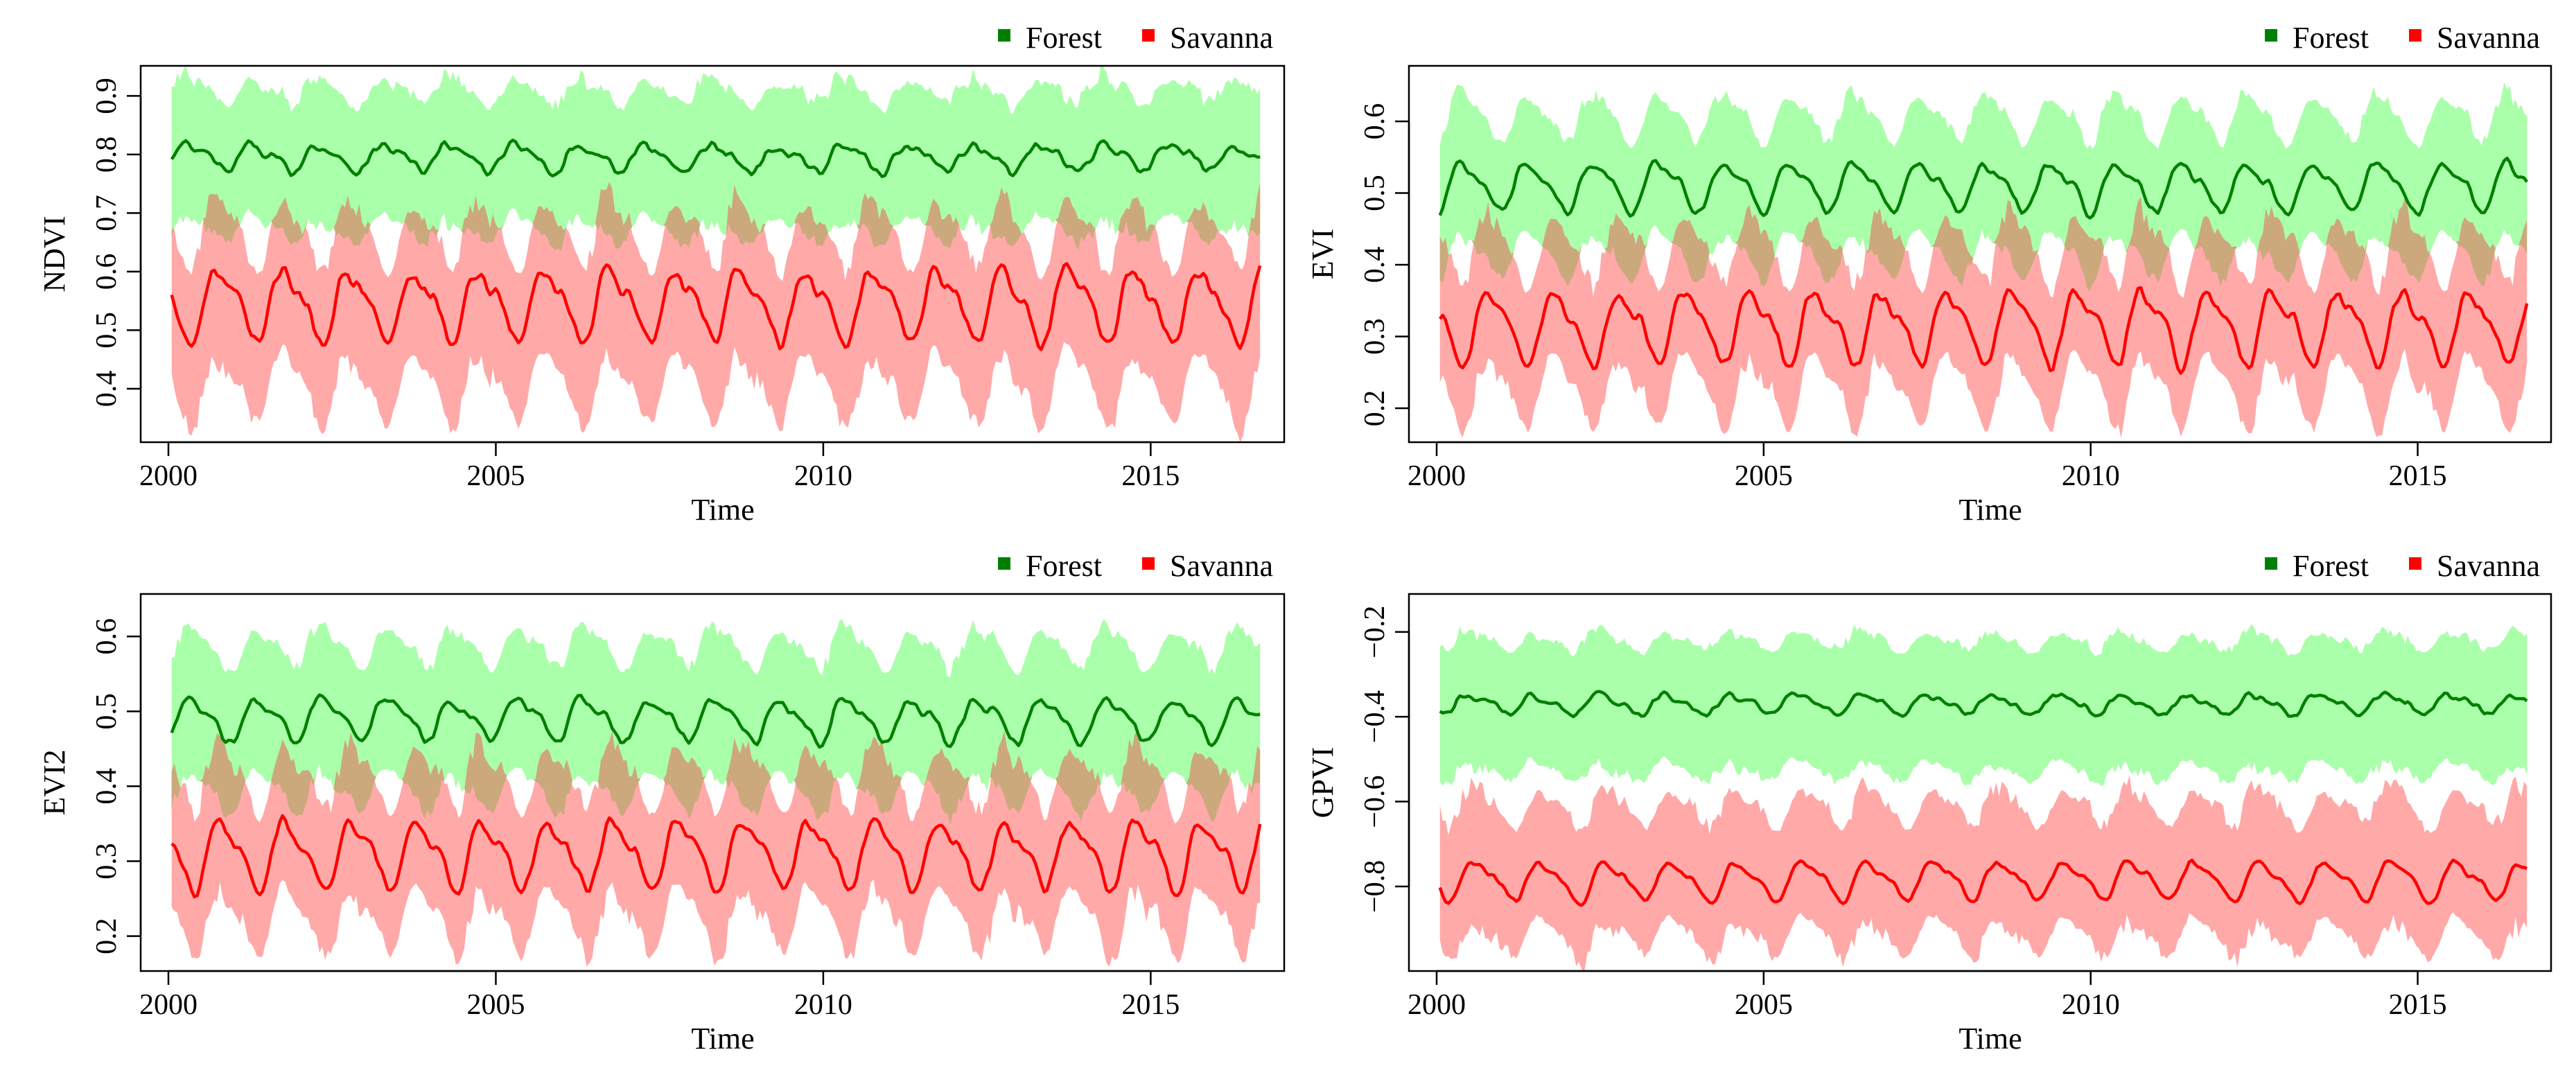 Image resolution: width=2576 pixels, height=1084 pixels. What do you see at coordinates (89, 243) in the screenshot?
I see `y-axis: 0.4 0.5 0.6 0.7 0.8 0.9 NDVI` at bounding box center [89, 243].